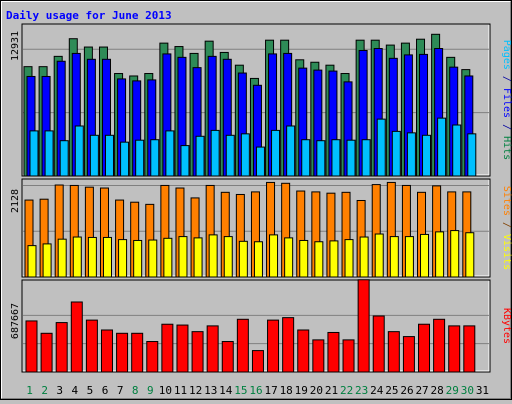  What do you see at coordinates (29, 390) in the screenshot?
I see `x-tick-label-day-1: 1` at bounding box center [29, 390].